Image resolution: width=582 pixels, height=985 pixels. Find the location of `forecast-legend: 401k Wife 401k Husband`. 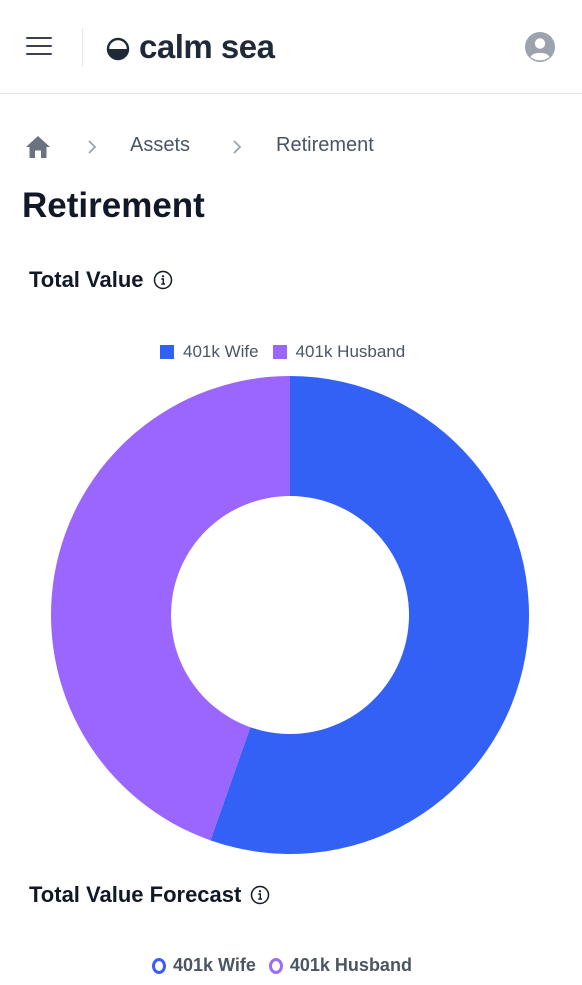

forecast-legend: 401k Wife 401k Husband is located at coordinates (288, 965).